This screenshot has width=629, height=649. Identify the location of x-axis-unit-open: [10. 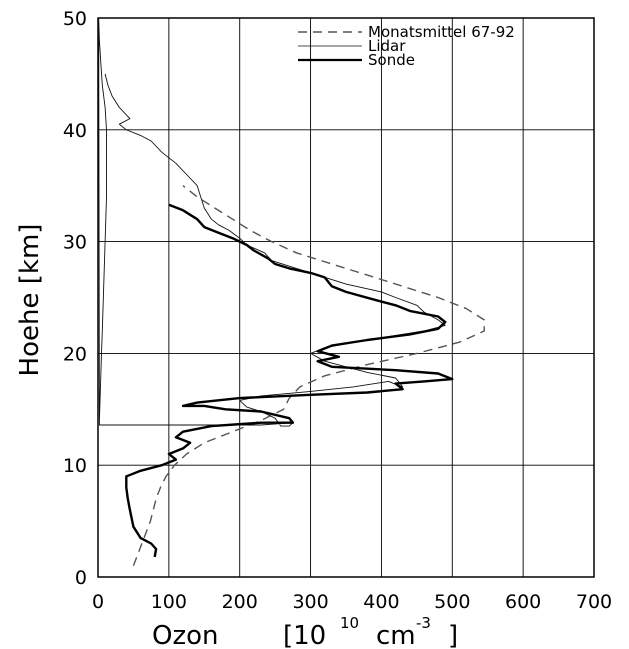
(304, 635).